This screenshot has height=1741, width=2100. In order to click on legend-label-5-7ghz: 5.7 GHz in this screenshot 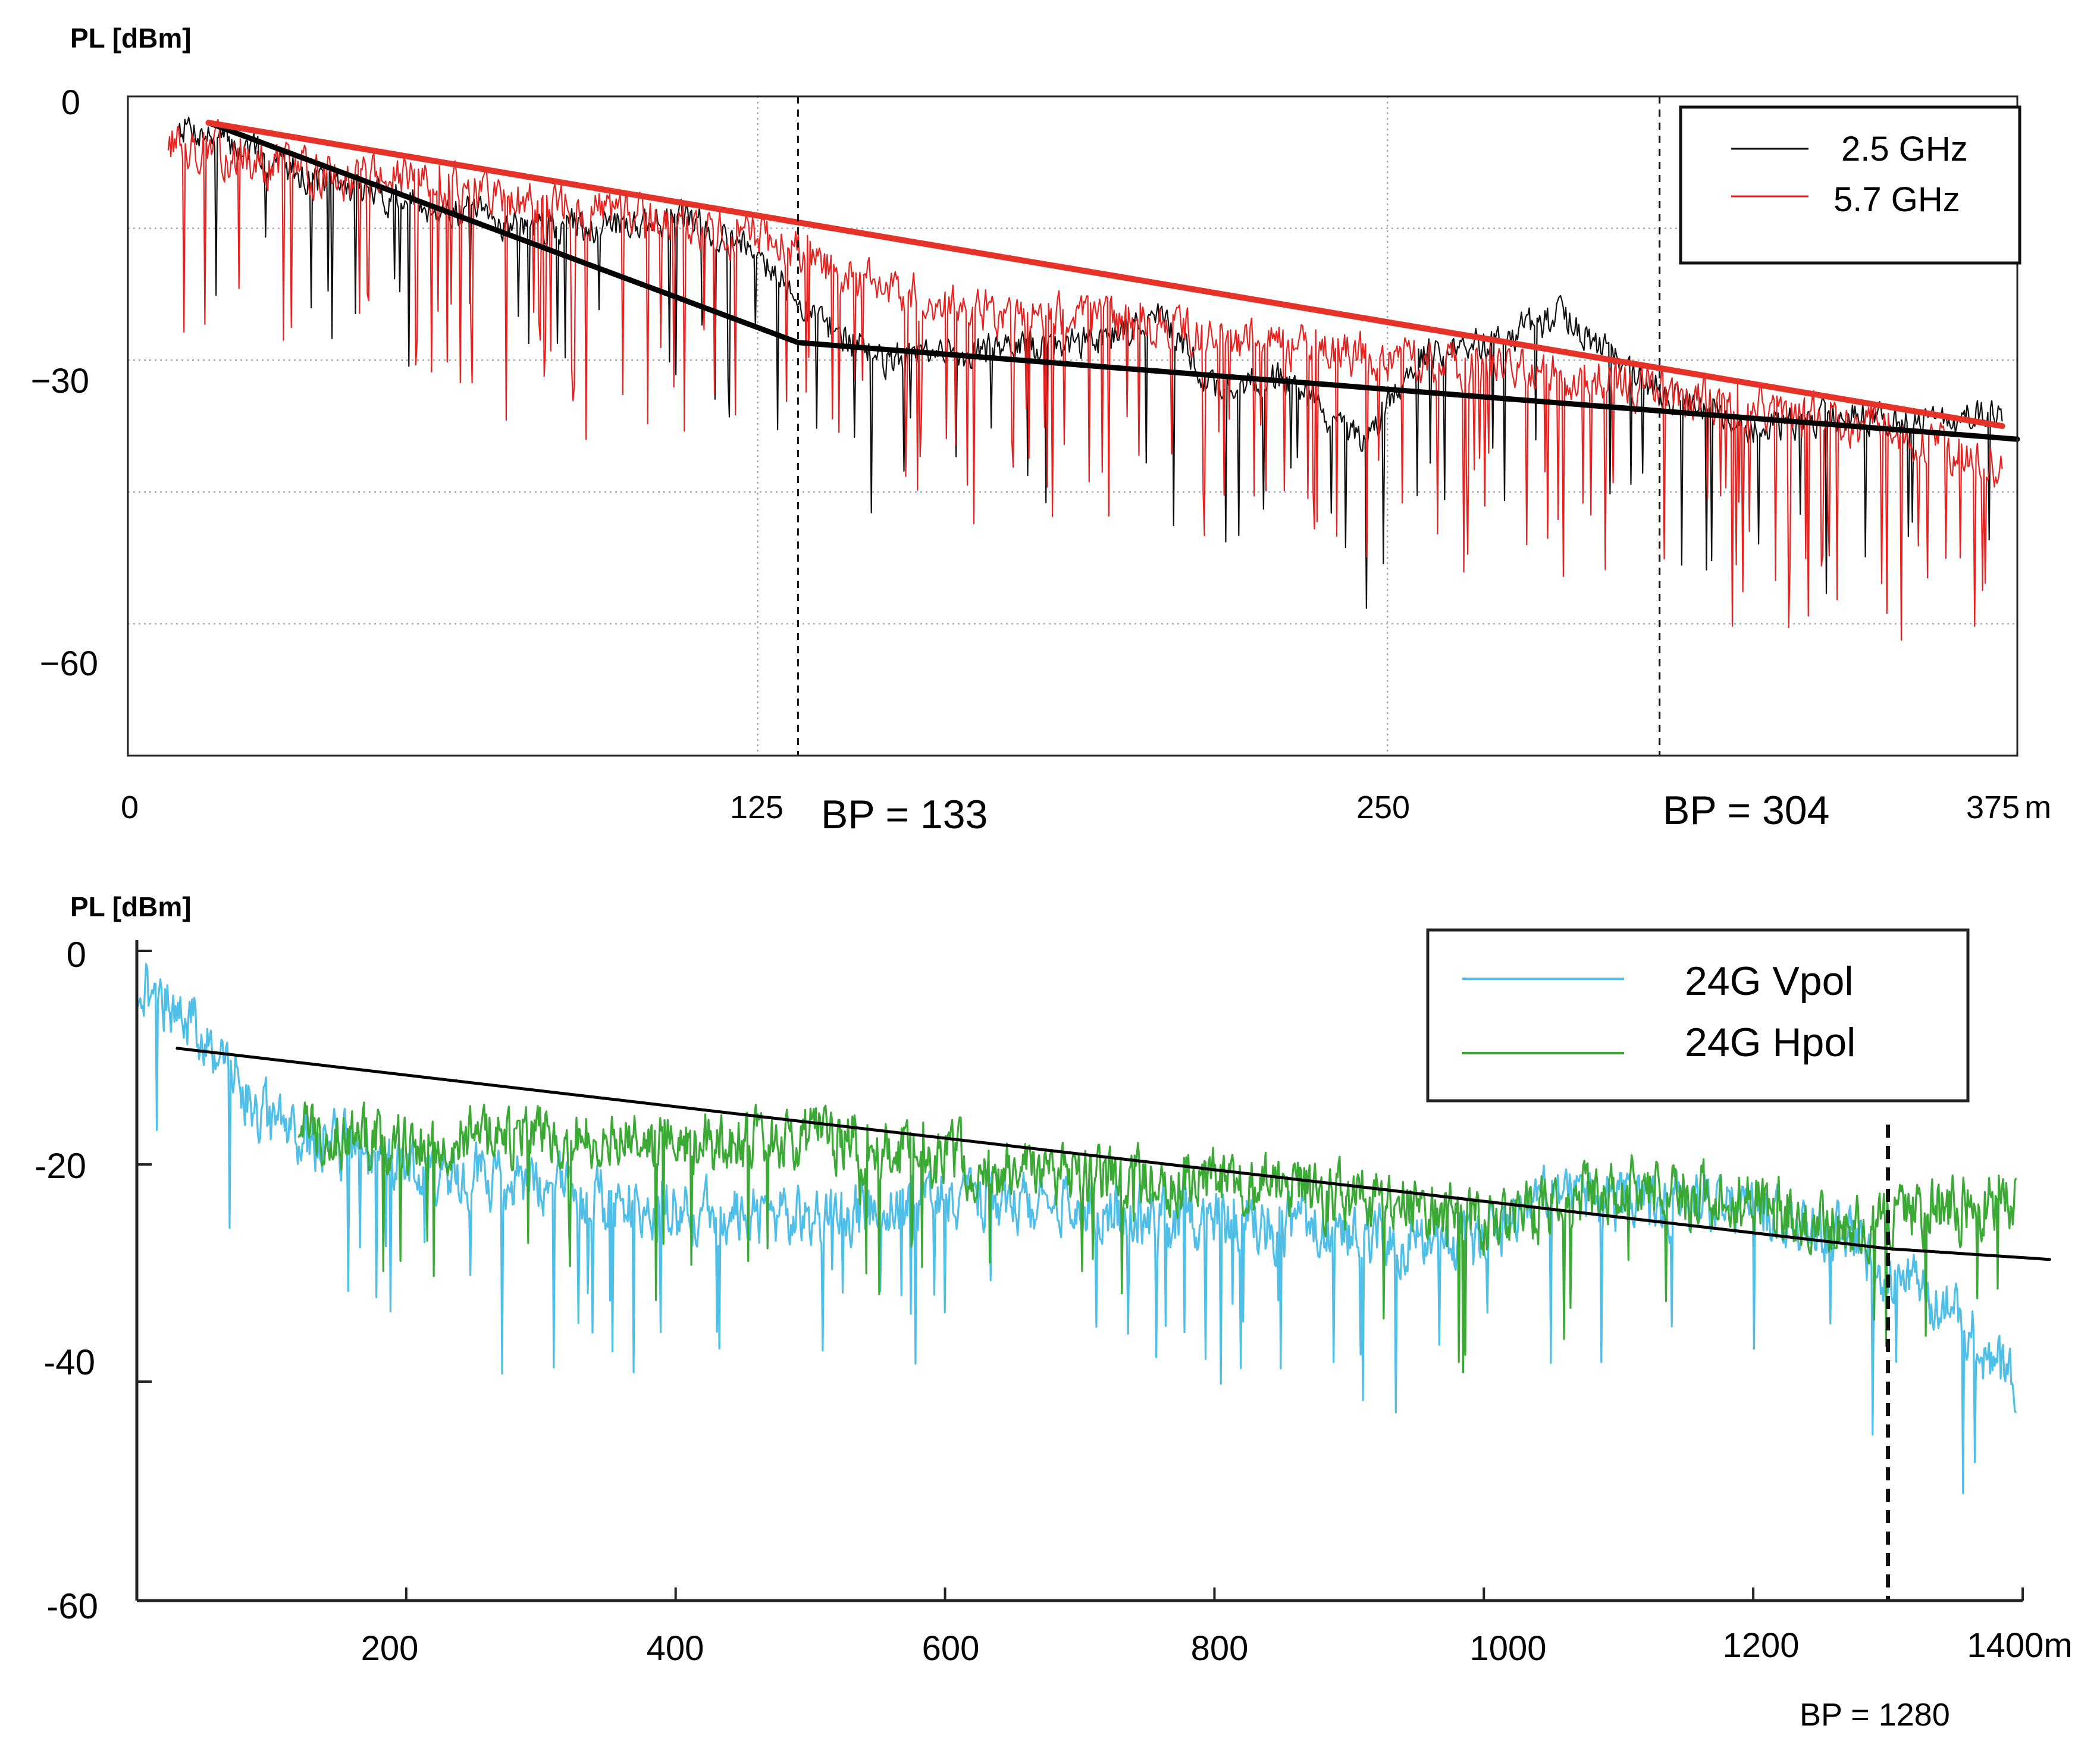, I will do `click(1896, 200)`.